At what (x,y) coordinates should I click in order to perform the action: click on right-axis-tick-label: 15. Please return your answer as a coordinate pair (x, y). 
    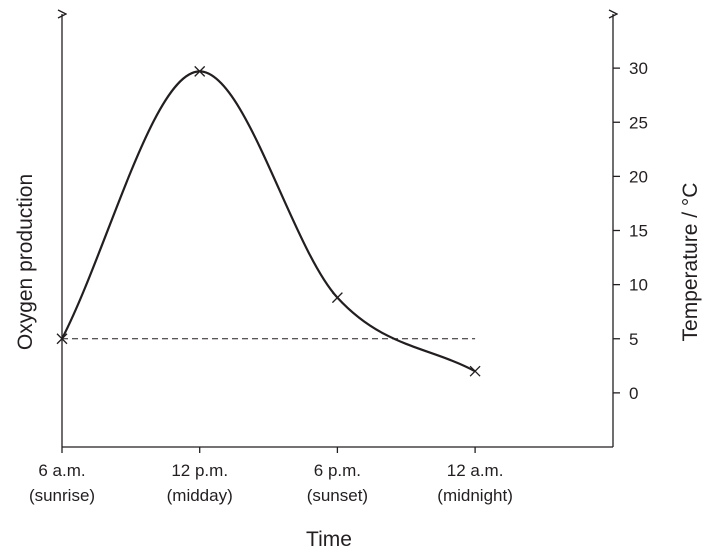
    Looking at the image, I should click on (638, 231).